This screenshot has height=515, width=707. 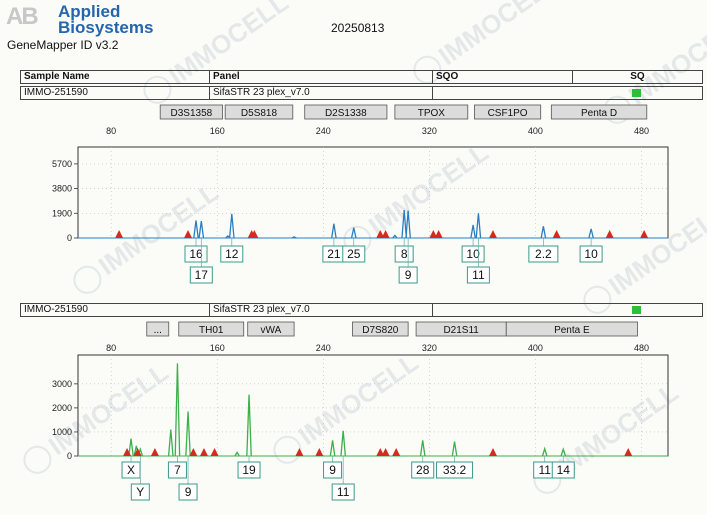 I want to click on y-tick-label: 5700, so click(x=62, y=164).